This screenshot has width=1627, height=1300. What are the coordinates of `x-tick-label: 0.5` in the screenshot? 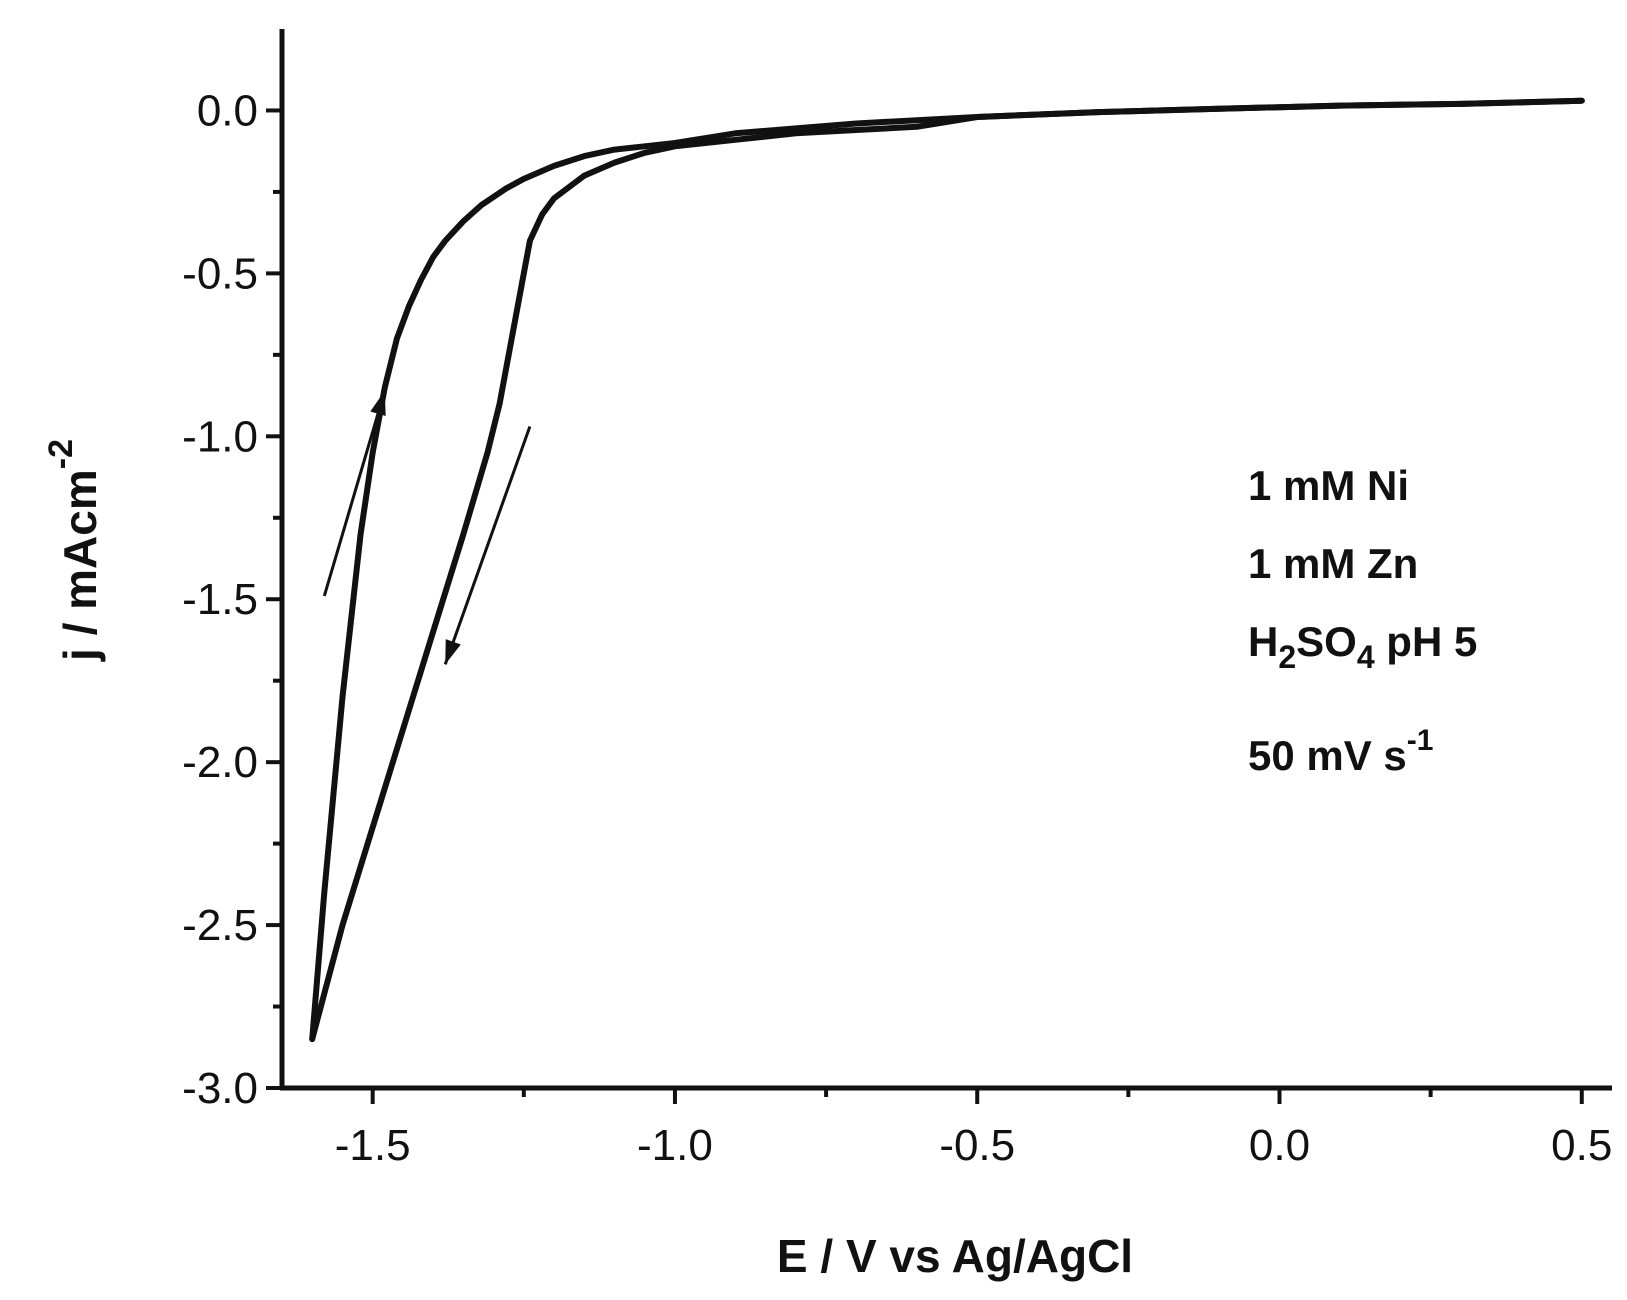 It's located at (1581, 1145).